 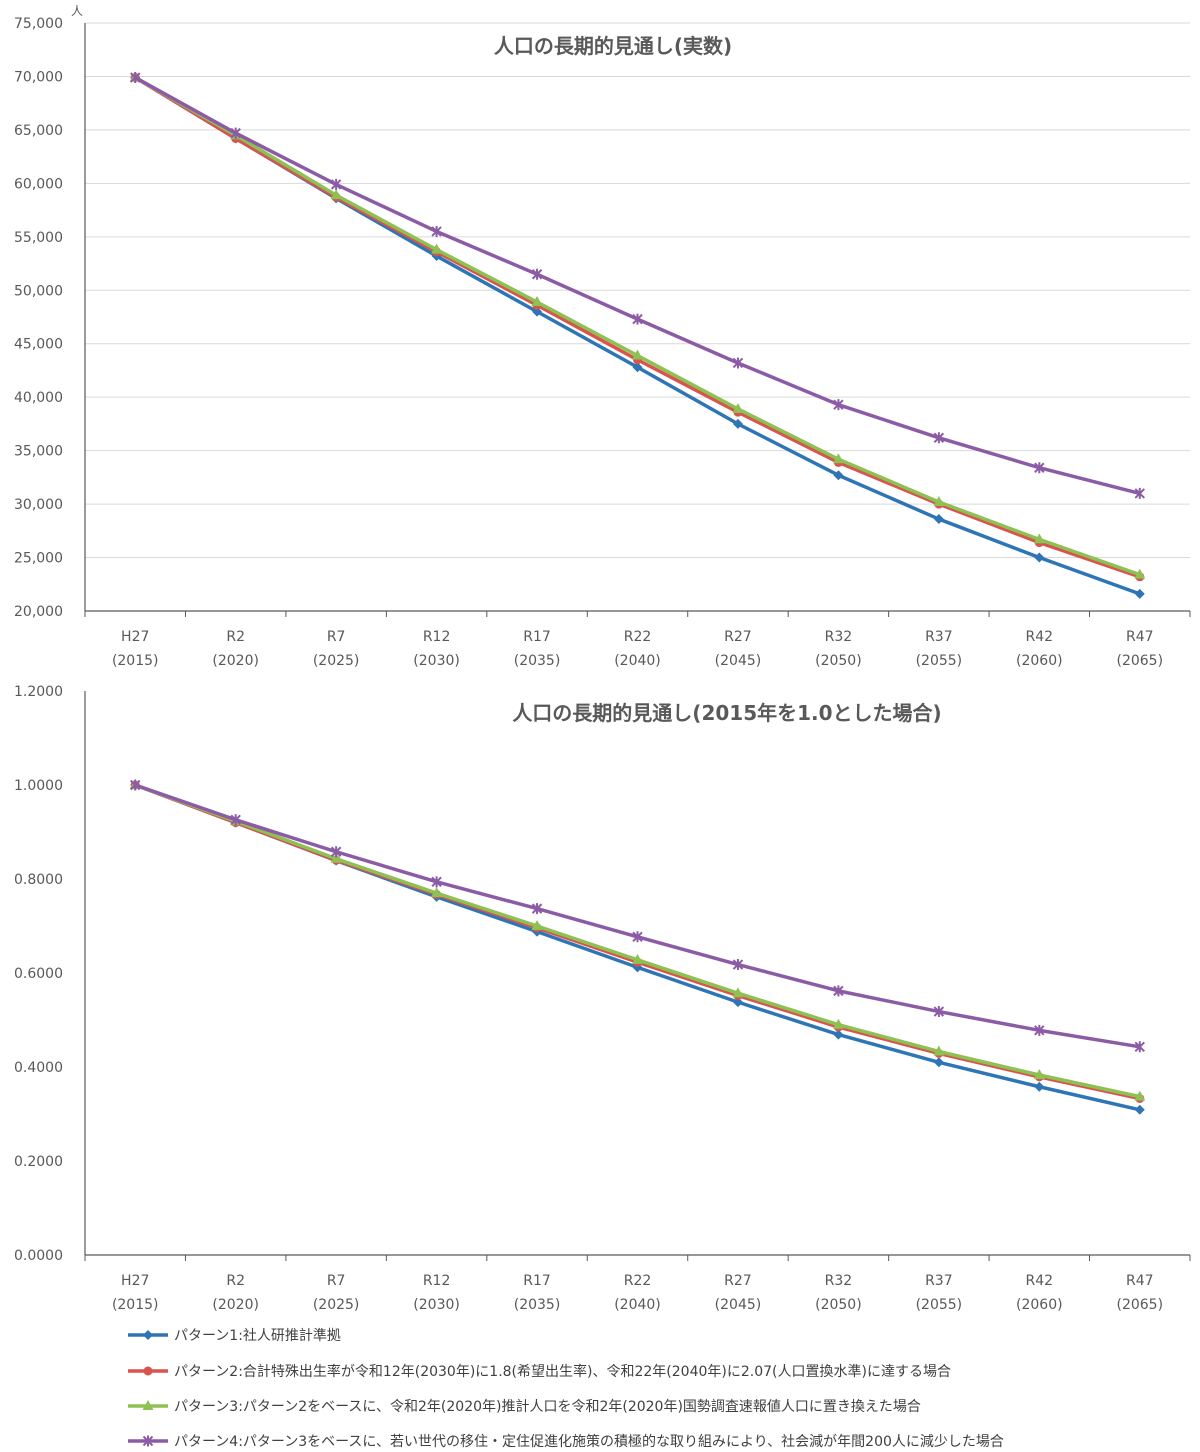 What do you see at coordinates (235, 1293) in the screenshot?
I see `x-tick-label: R2 (2020)` at bounding box center [235, 1293].